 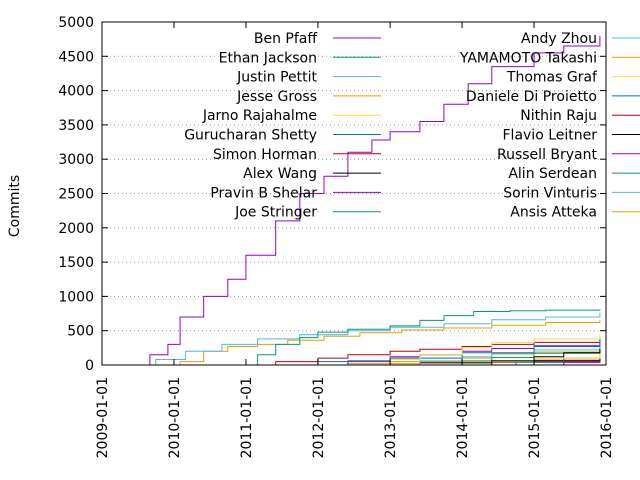 What do you see at coordinates (76, 23) in the screenshot?
I see `y-tick-label: 5000` at bounding box center [76, 23].